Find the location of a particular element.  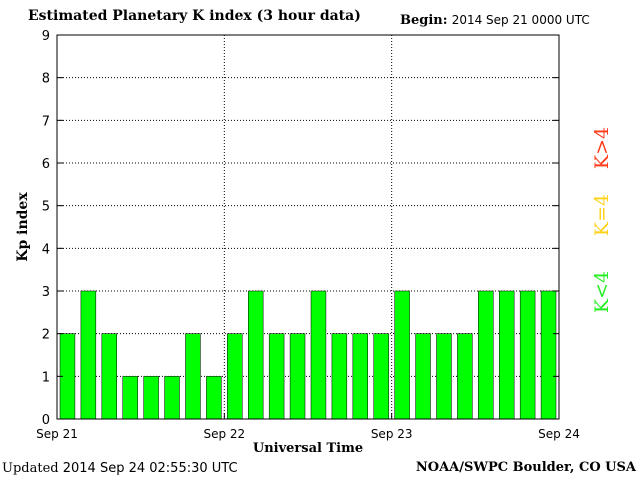

legend-label: K=4 is located at coordinates (602, 215).